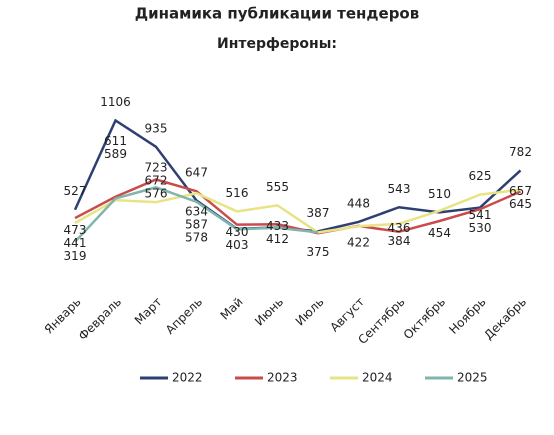 Image resolution: width=554 pixels, height=435 pixels. Describe the element at coordinates (196, 225) in the screenshot. I see `data-label: 587` at that location.